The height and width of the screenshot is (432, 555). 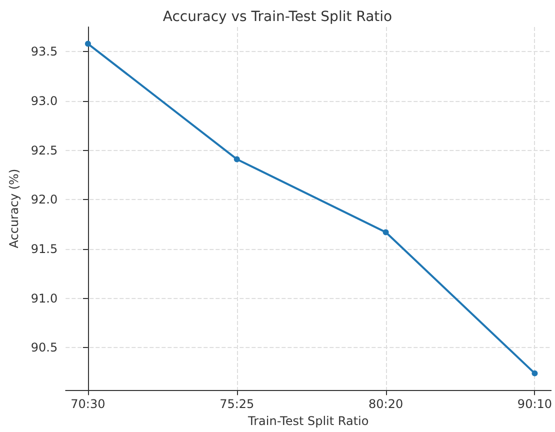 I want to click on y-tick-label: 91.5, so click(x=44, y=249).